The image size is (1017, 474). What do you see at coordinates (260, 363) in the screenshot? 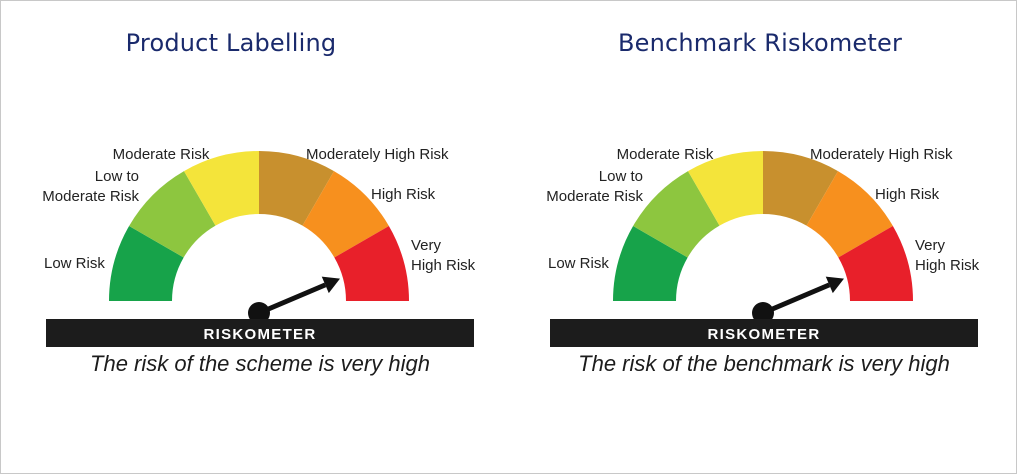
I see `riskometer-caption: The risk of the scheme is very high` at bounding box center [260, 363].